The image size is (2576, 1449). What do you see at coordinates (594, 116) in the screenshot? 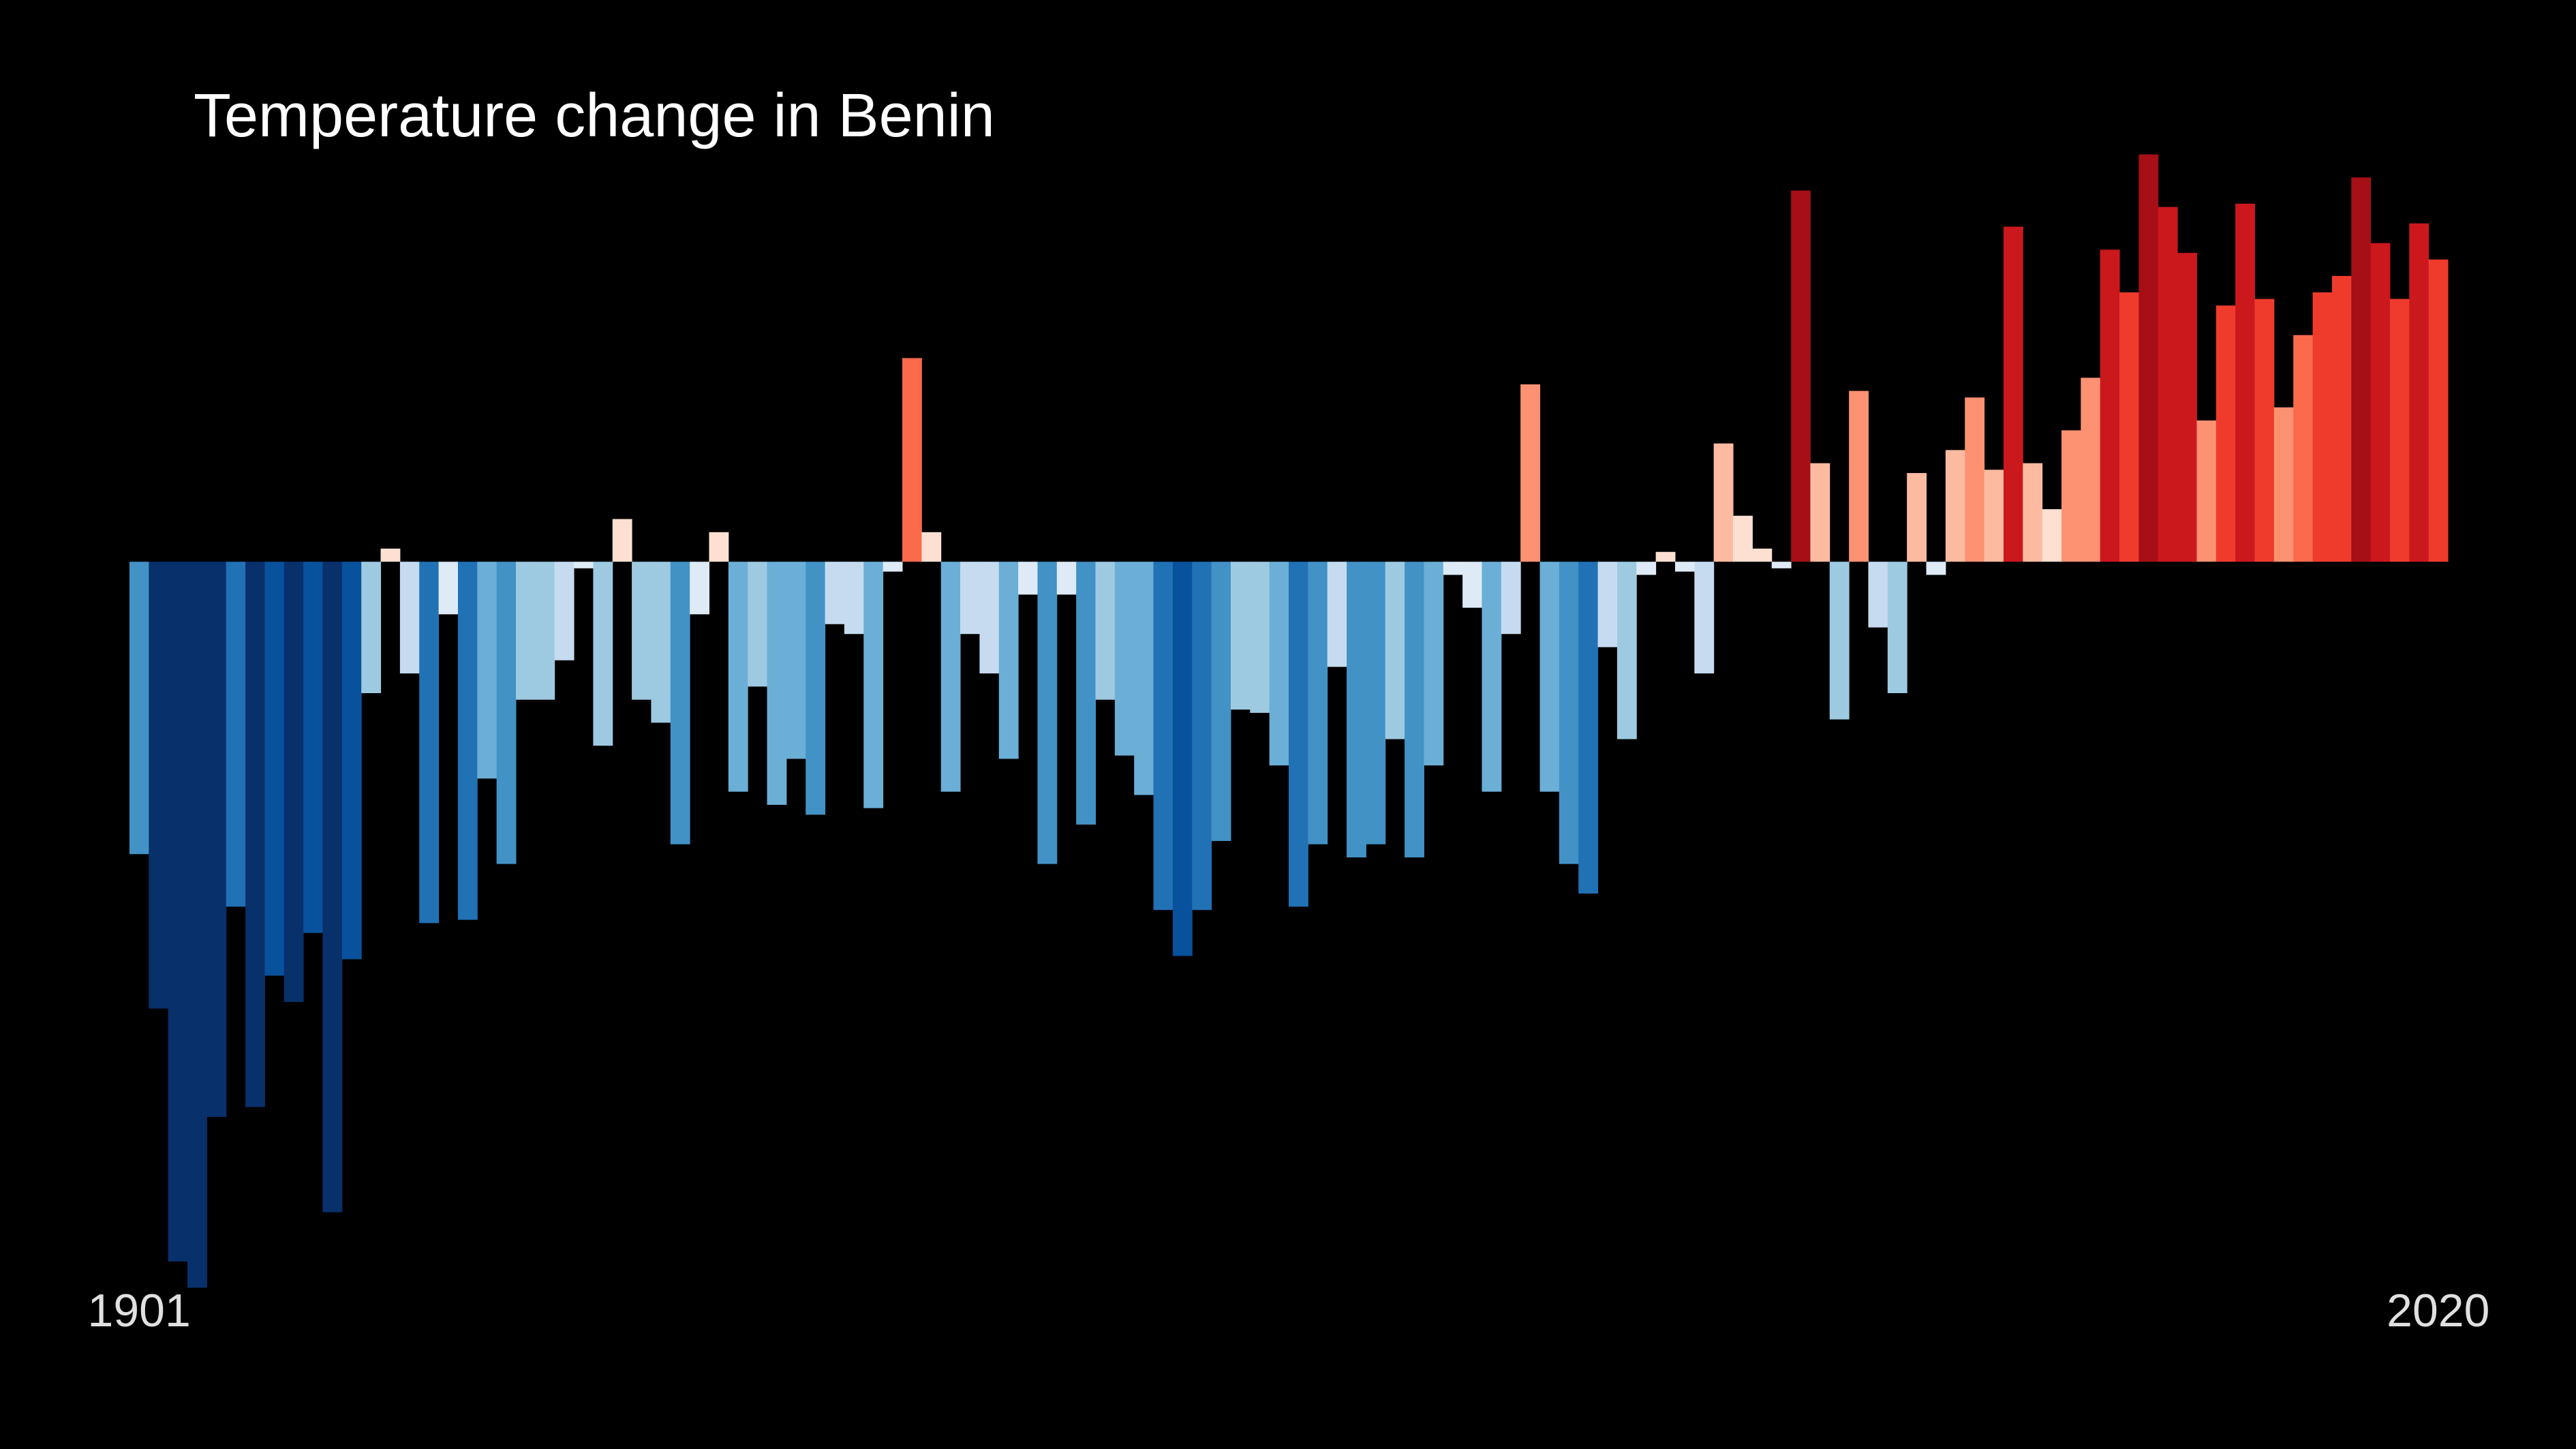
I see `chart-title: Temperature change in Benin` at bounding box center [594, 116].